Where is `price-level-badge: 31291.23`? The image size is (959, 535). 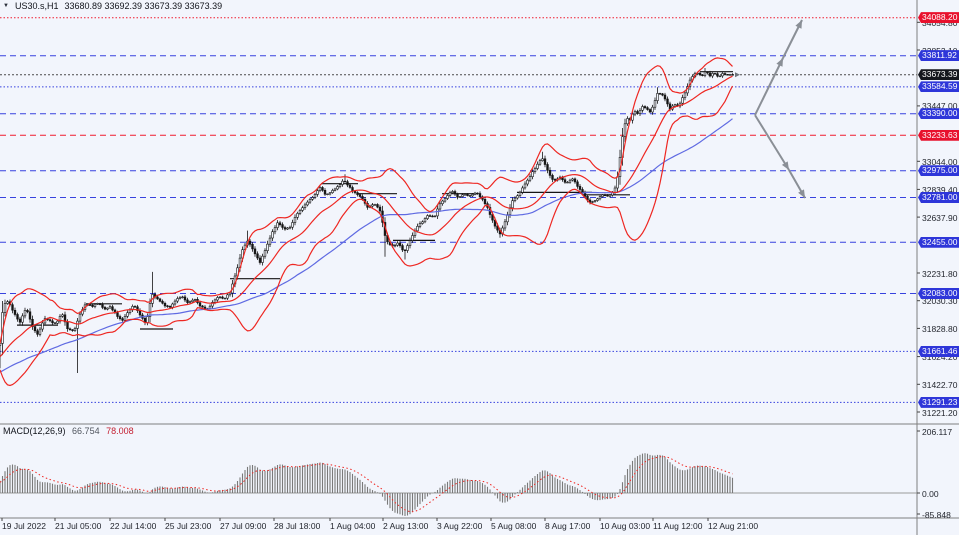 price-level-badge: 31291.23 is located at coordinates (938, 402).